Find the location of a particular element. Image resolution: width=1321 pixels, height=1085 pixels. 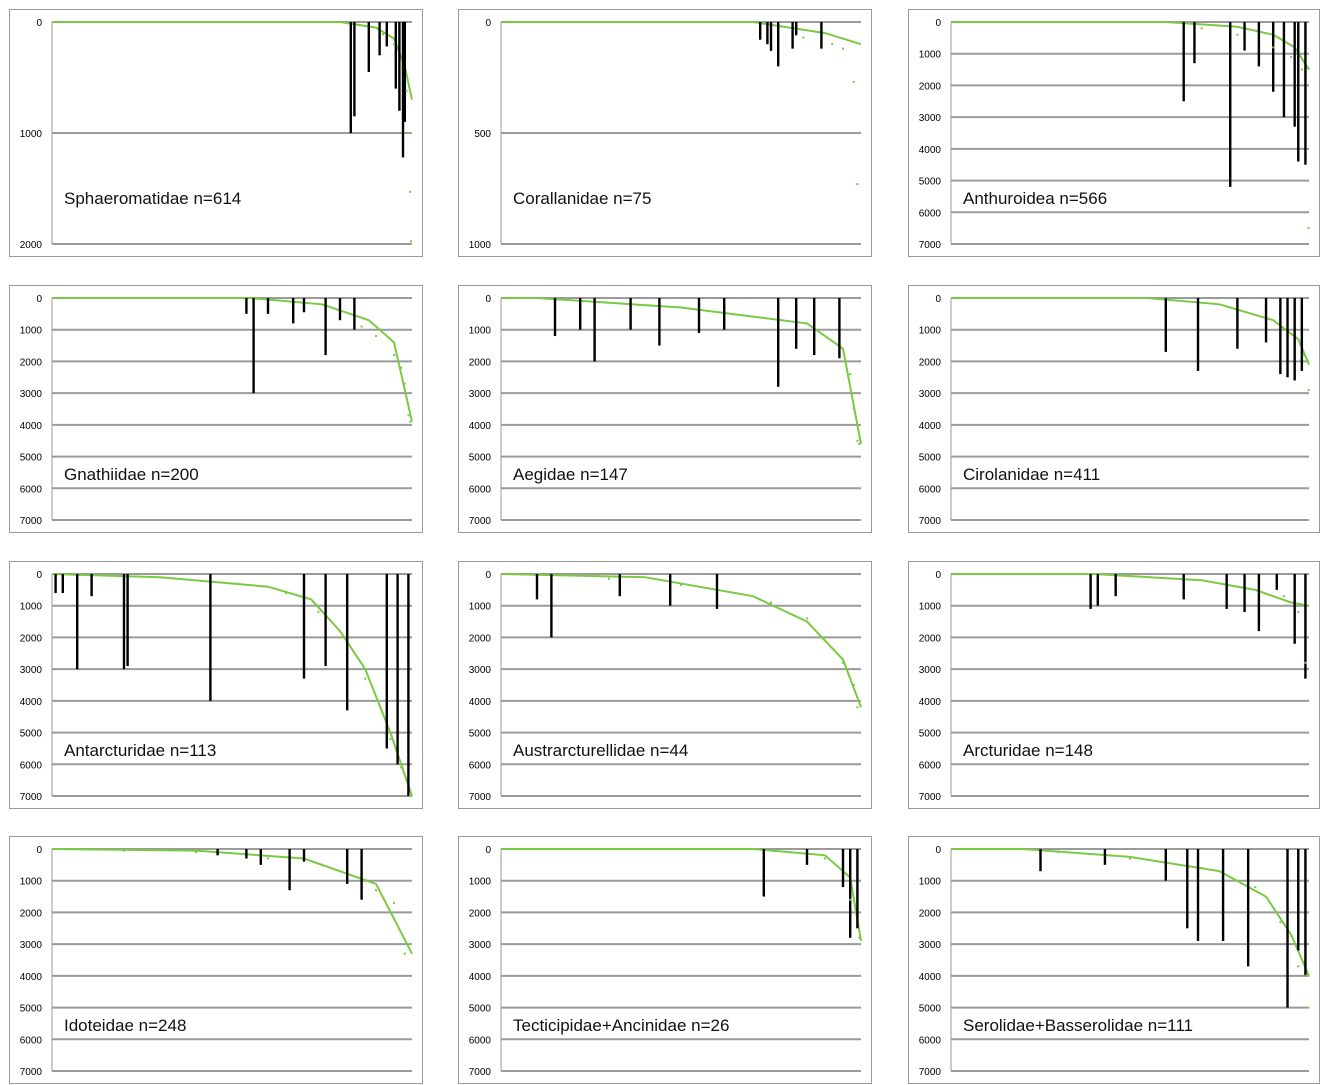

y-tick-label: 500 is located at coordinates (482, 134).